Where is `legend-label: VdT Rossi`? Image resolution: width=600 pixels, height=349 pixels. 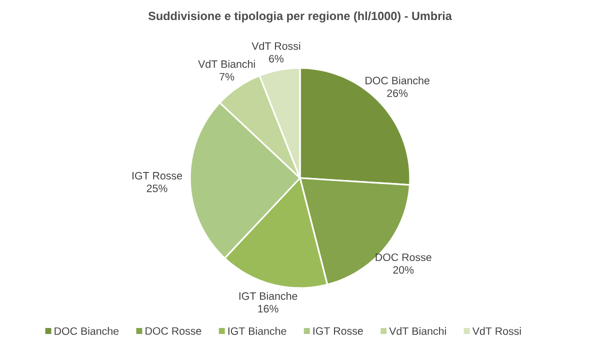 legend-label: VdT Rossi is located at coordinates (496, 331).